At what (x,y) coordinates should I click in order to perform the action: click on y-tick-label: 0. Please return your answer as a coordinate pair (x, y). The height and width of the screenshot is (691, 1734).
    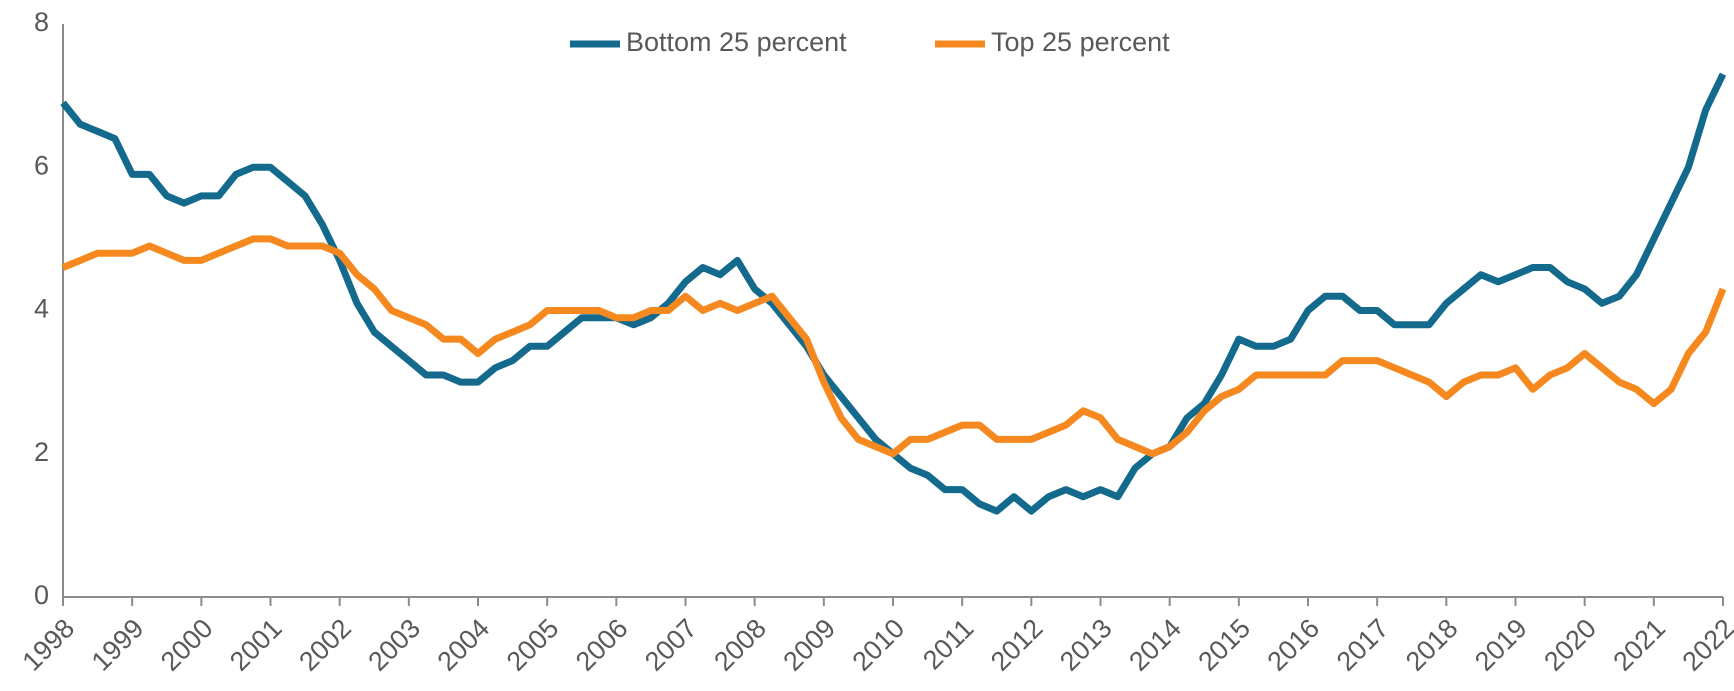
    Looking at the image, I should click on (41, 595).